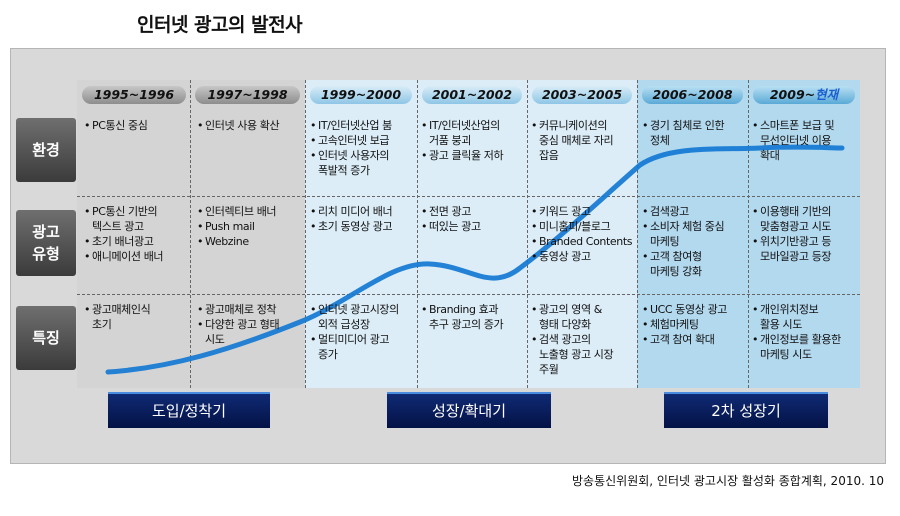 The image size is (900, 516). Describe the element at coordinates (694, 234) in the screenshot. I see `bullet-item: 소비자 체험 중심 마케팅` at that location.